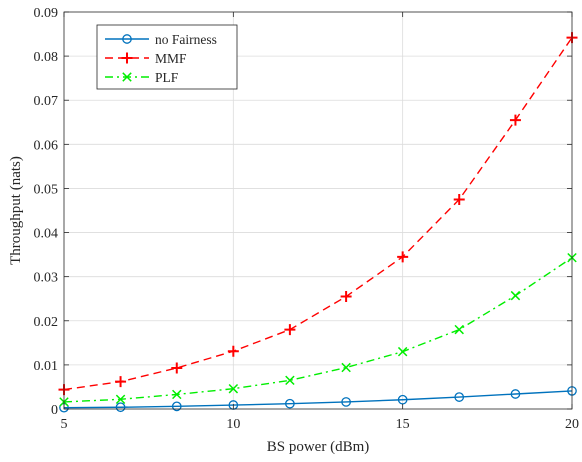  I want to click on legend-item-no-fairness: no Fairness, so click(161, 39).